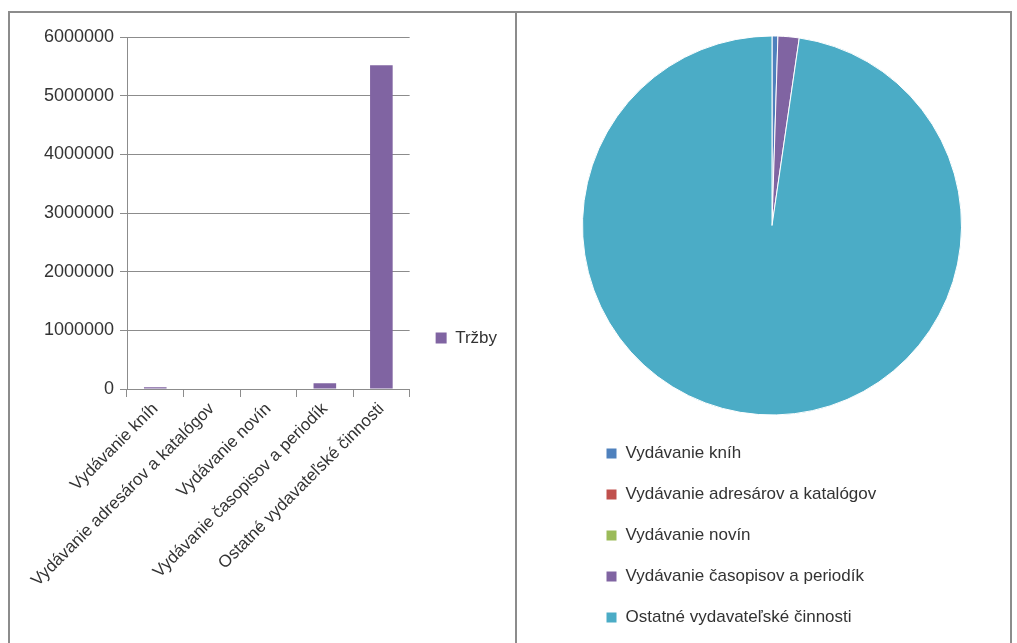 The image size is (1017, 643). I want to click on y-tick-label: 3000000, so click(78, 211).